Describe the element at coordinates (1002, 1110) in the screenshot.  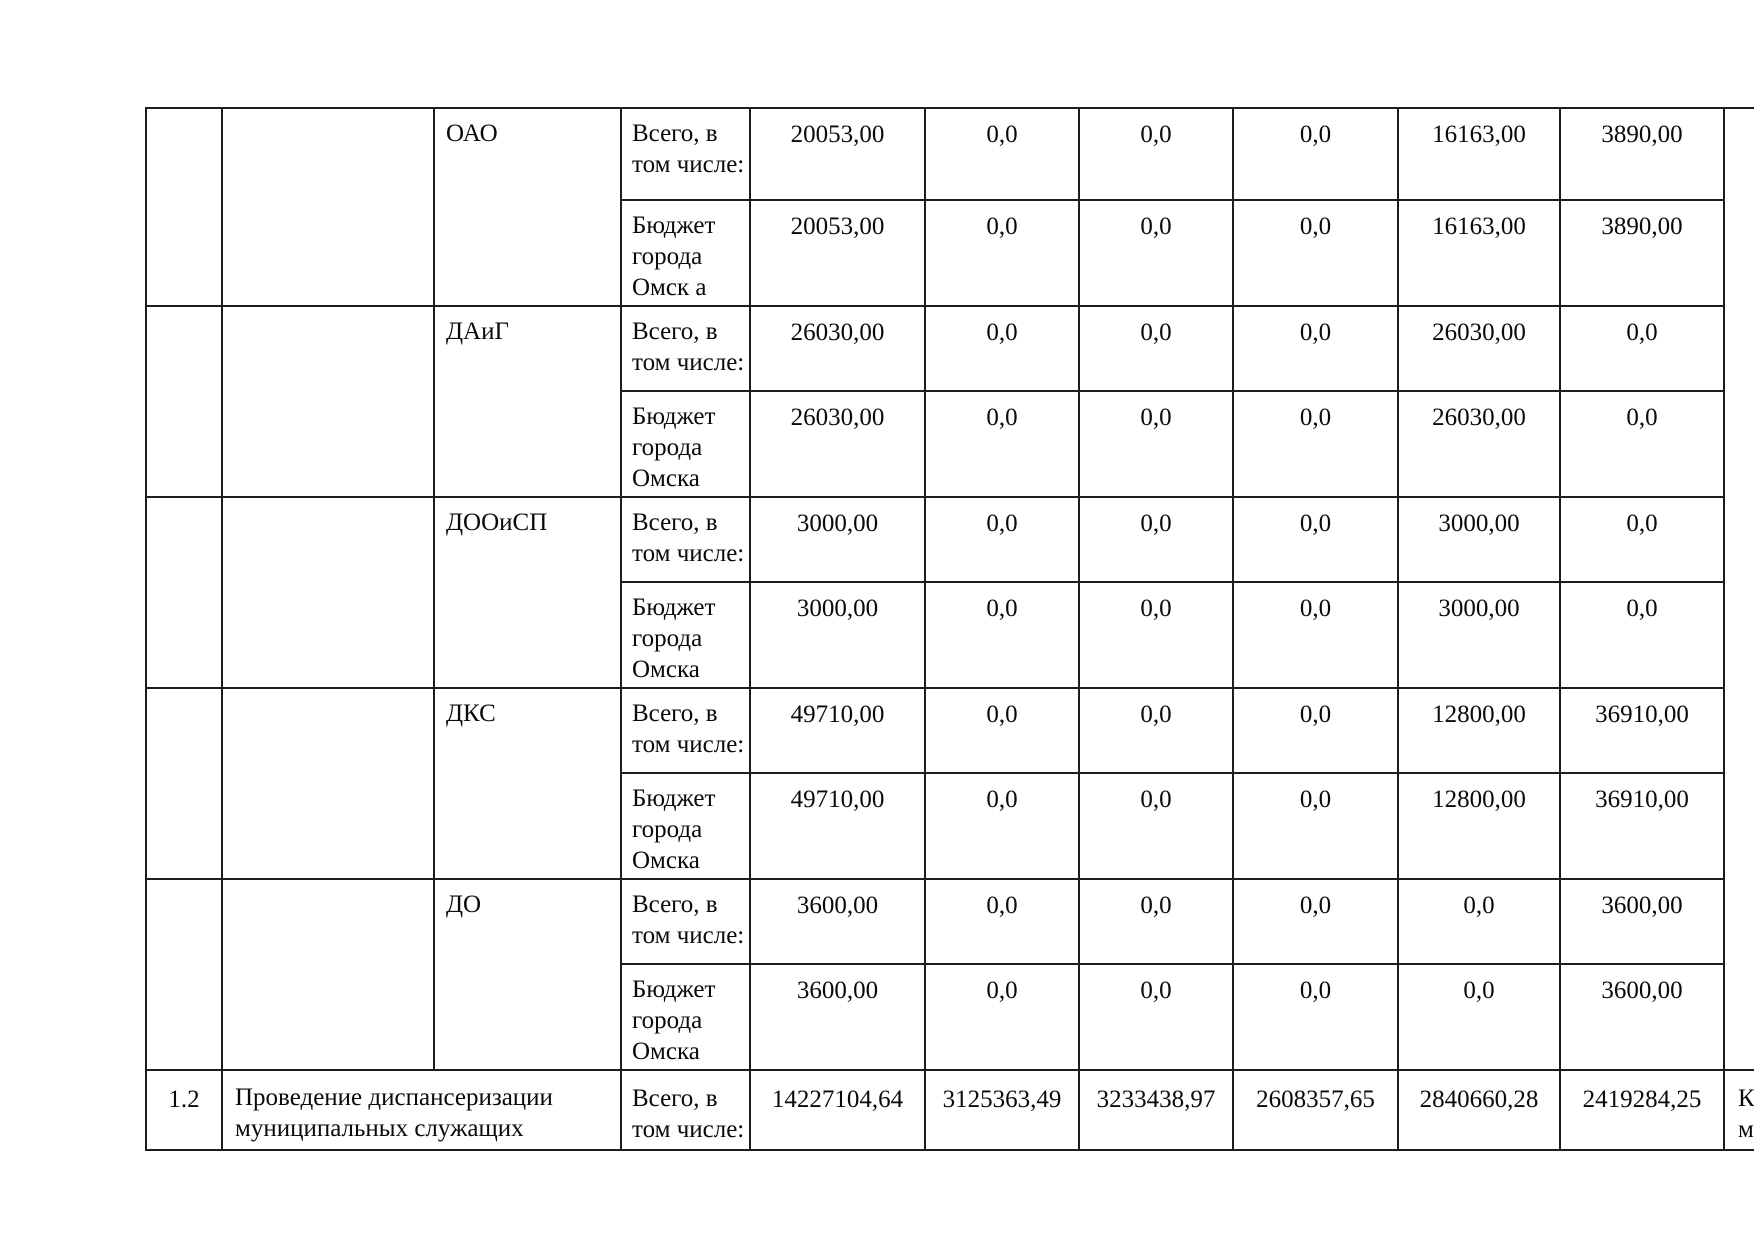
I see `amount-cell: 3125363,49` at that location.